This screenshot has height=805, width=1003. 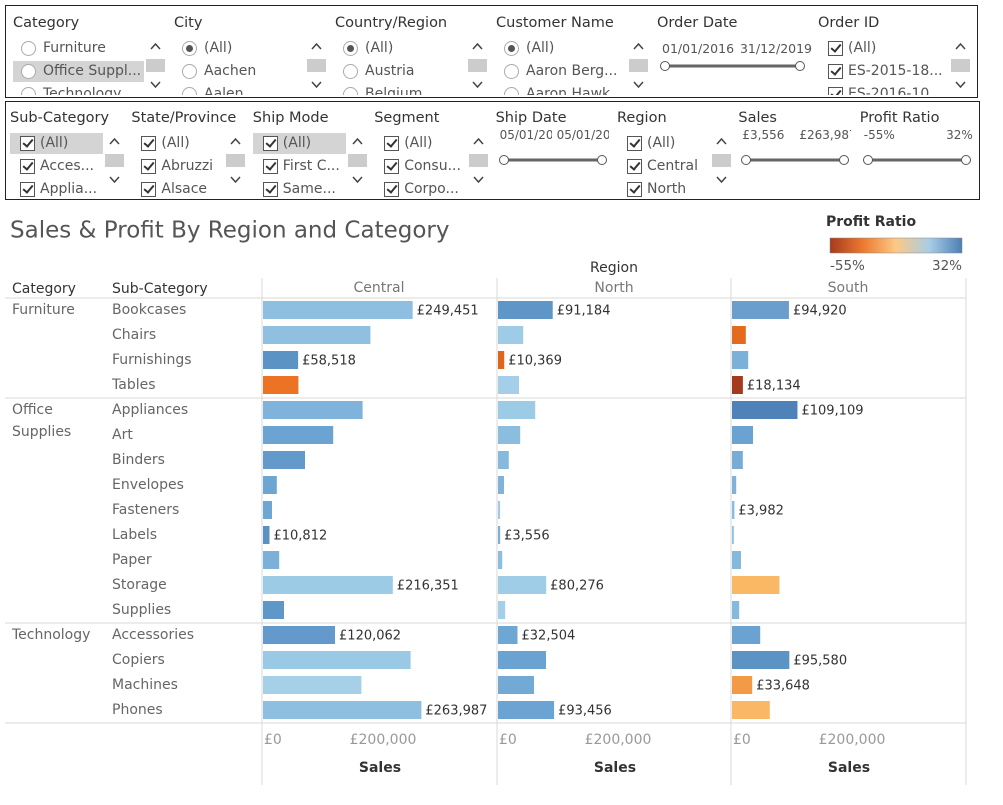 What do you see at coordinates (133, 385) in the screenshot?
I see `sub-category-label: Tables` at bounding box center [133, 385].